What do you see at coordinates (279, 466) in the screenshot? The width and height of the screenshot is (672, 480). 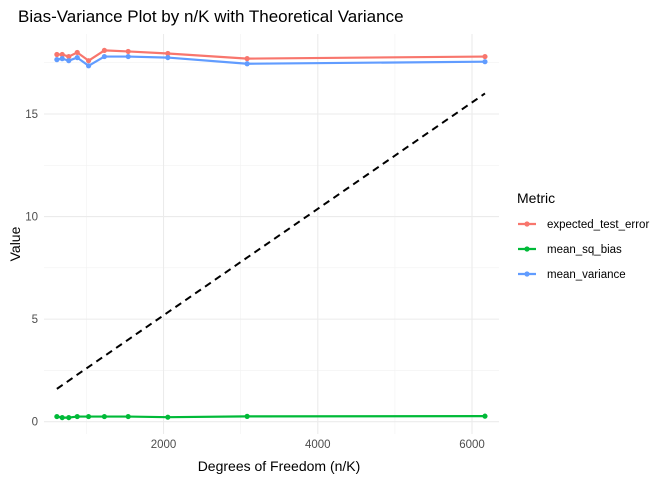 I see `x-axis-title: Degrees of Freedom (n/K)` at bounding box center [279, 466].